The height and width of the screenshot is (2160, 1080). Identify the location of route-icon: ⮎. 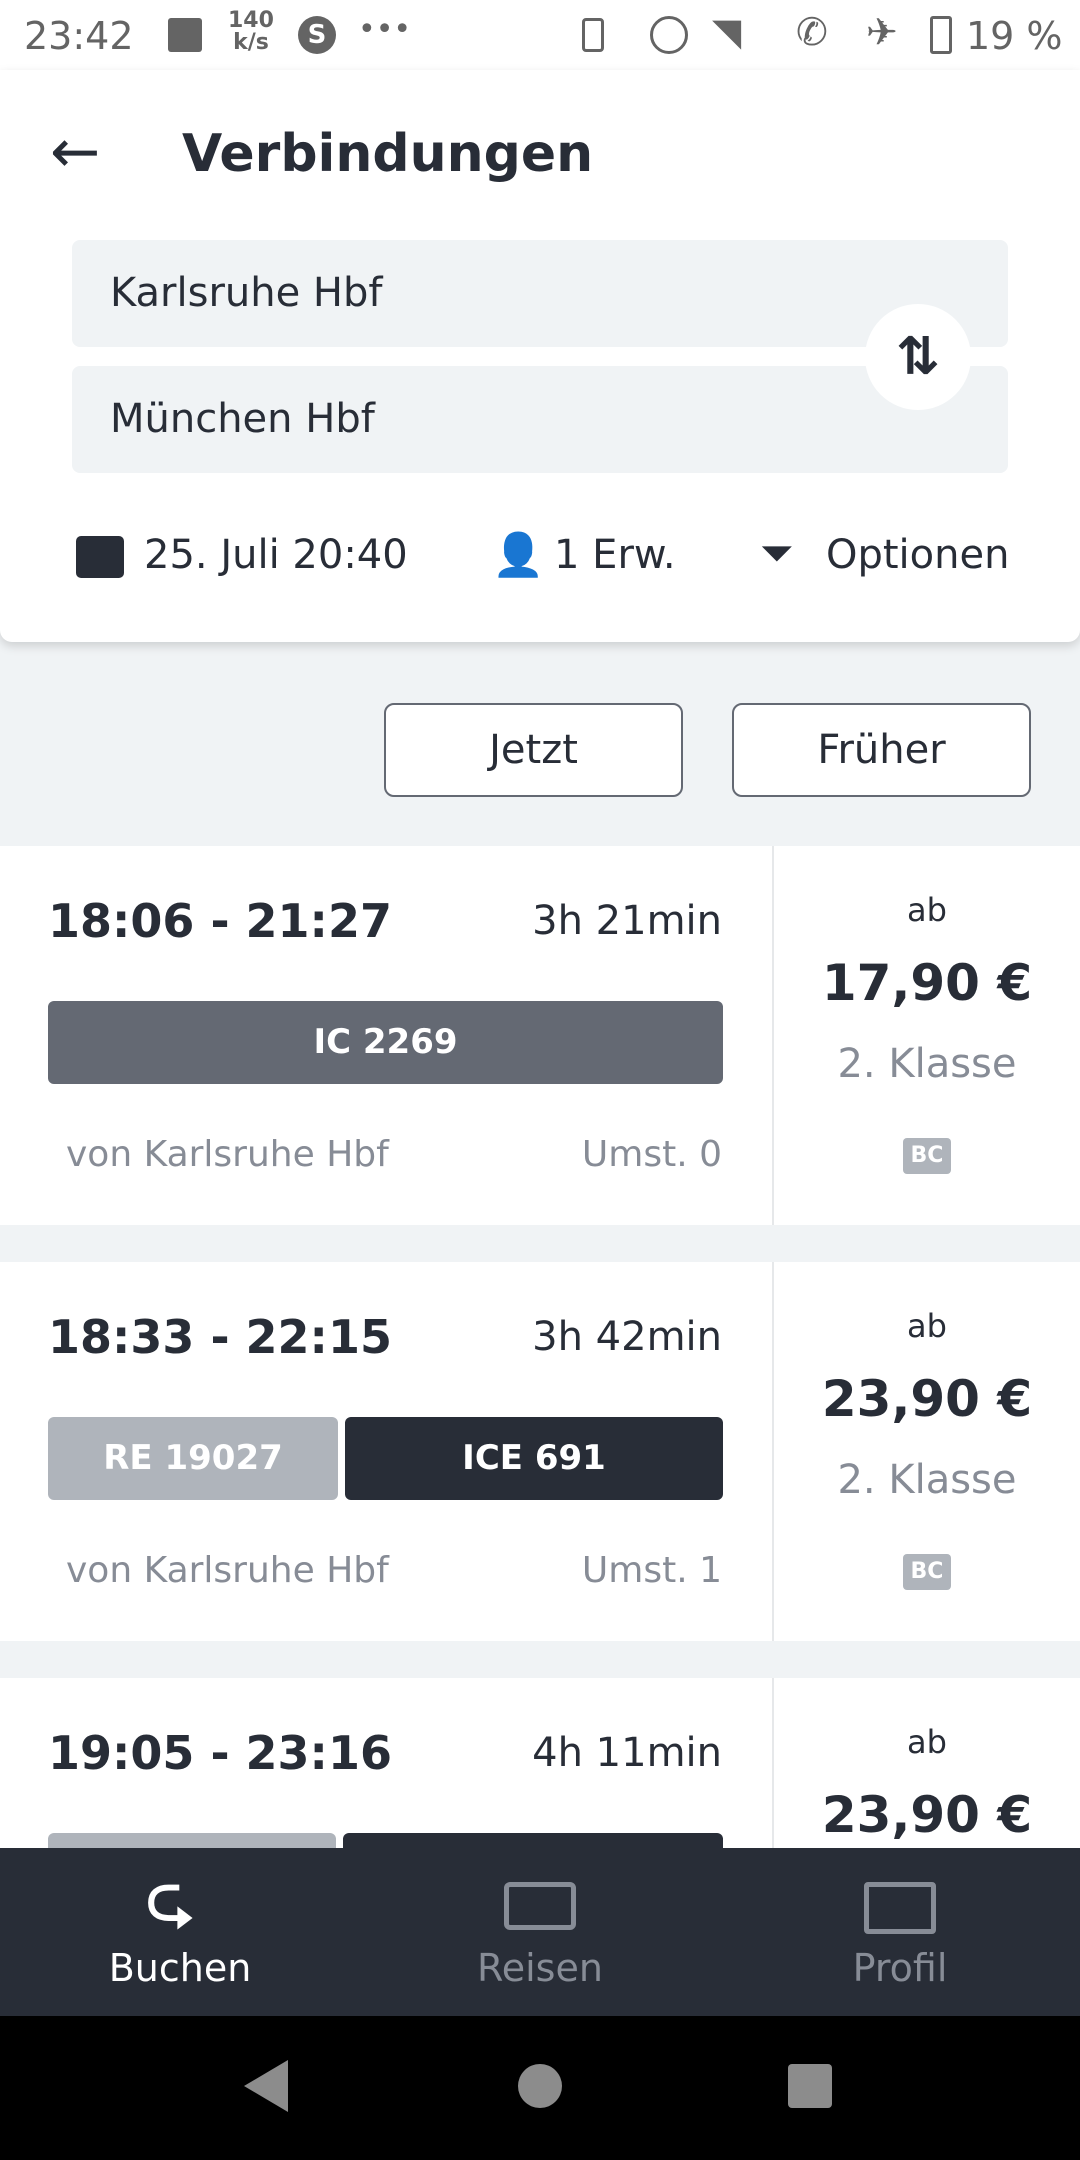
(170, 1900).